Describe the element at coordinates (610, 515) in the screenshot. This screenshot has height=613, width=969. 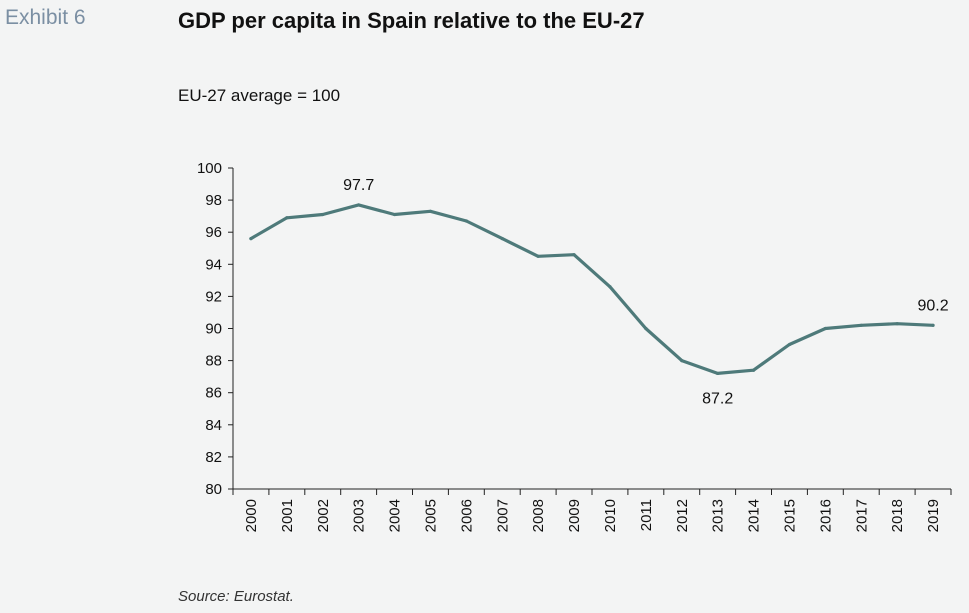
I see `x-tick-label: 2010` at that location.